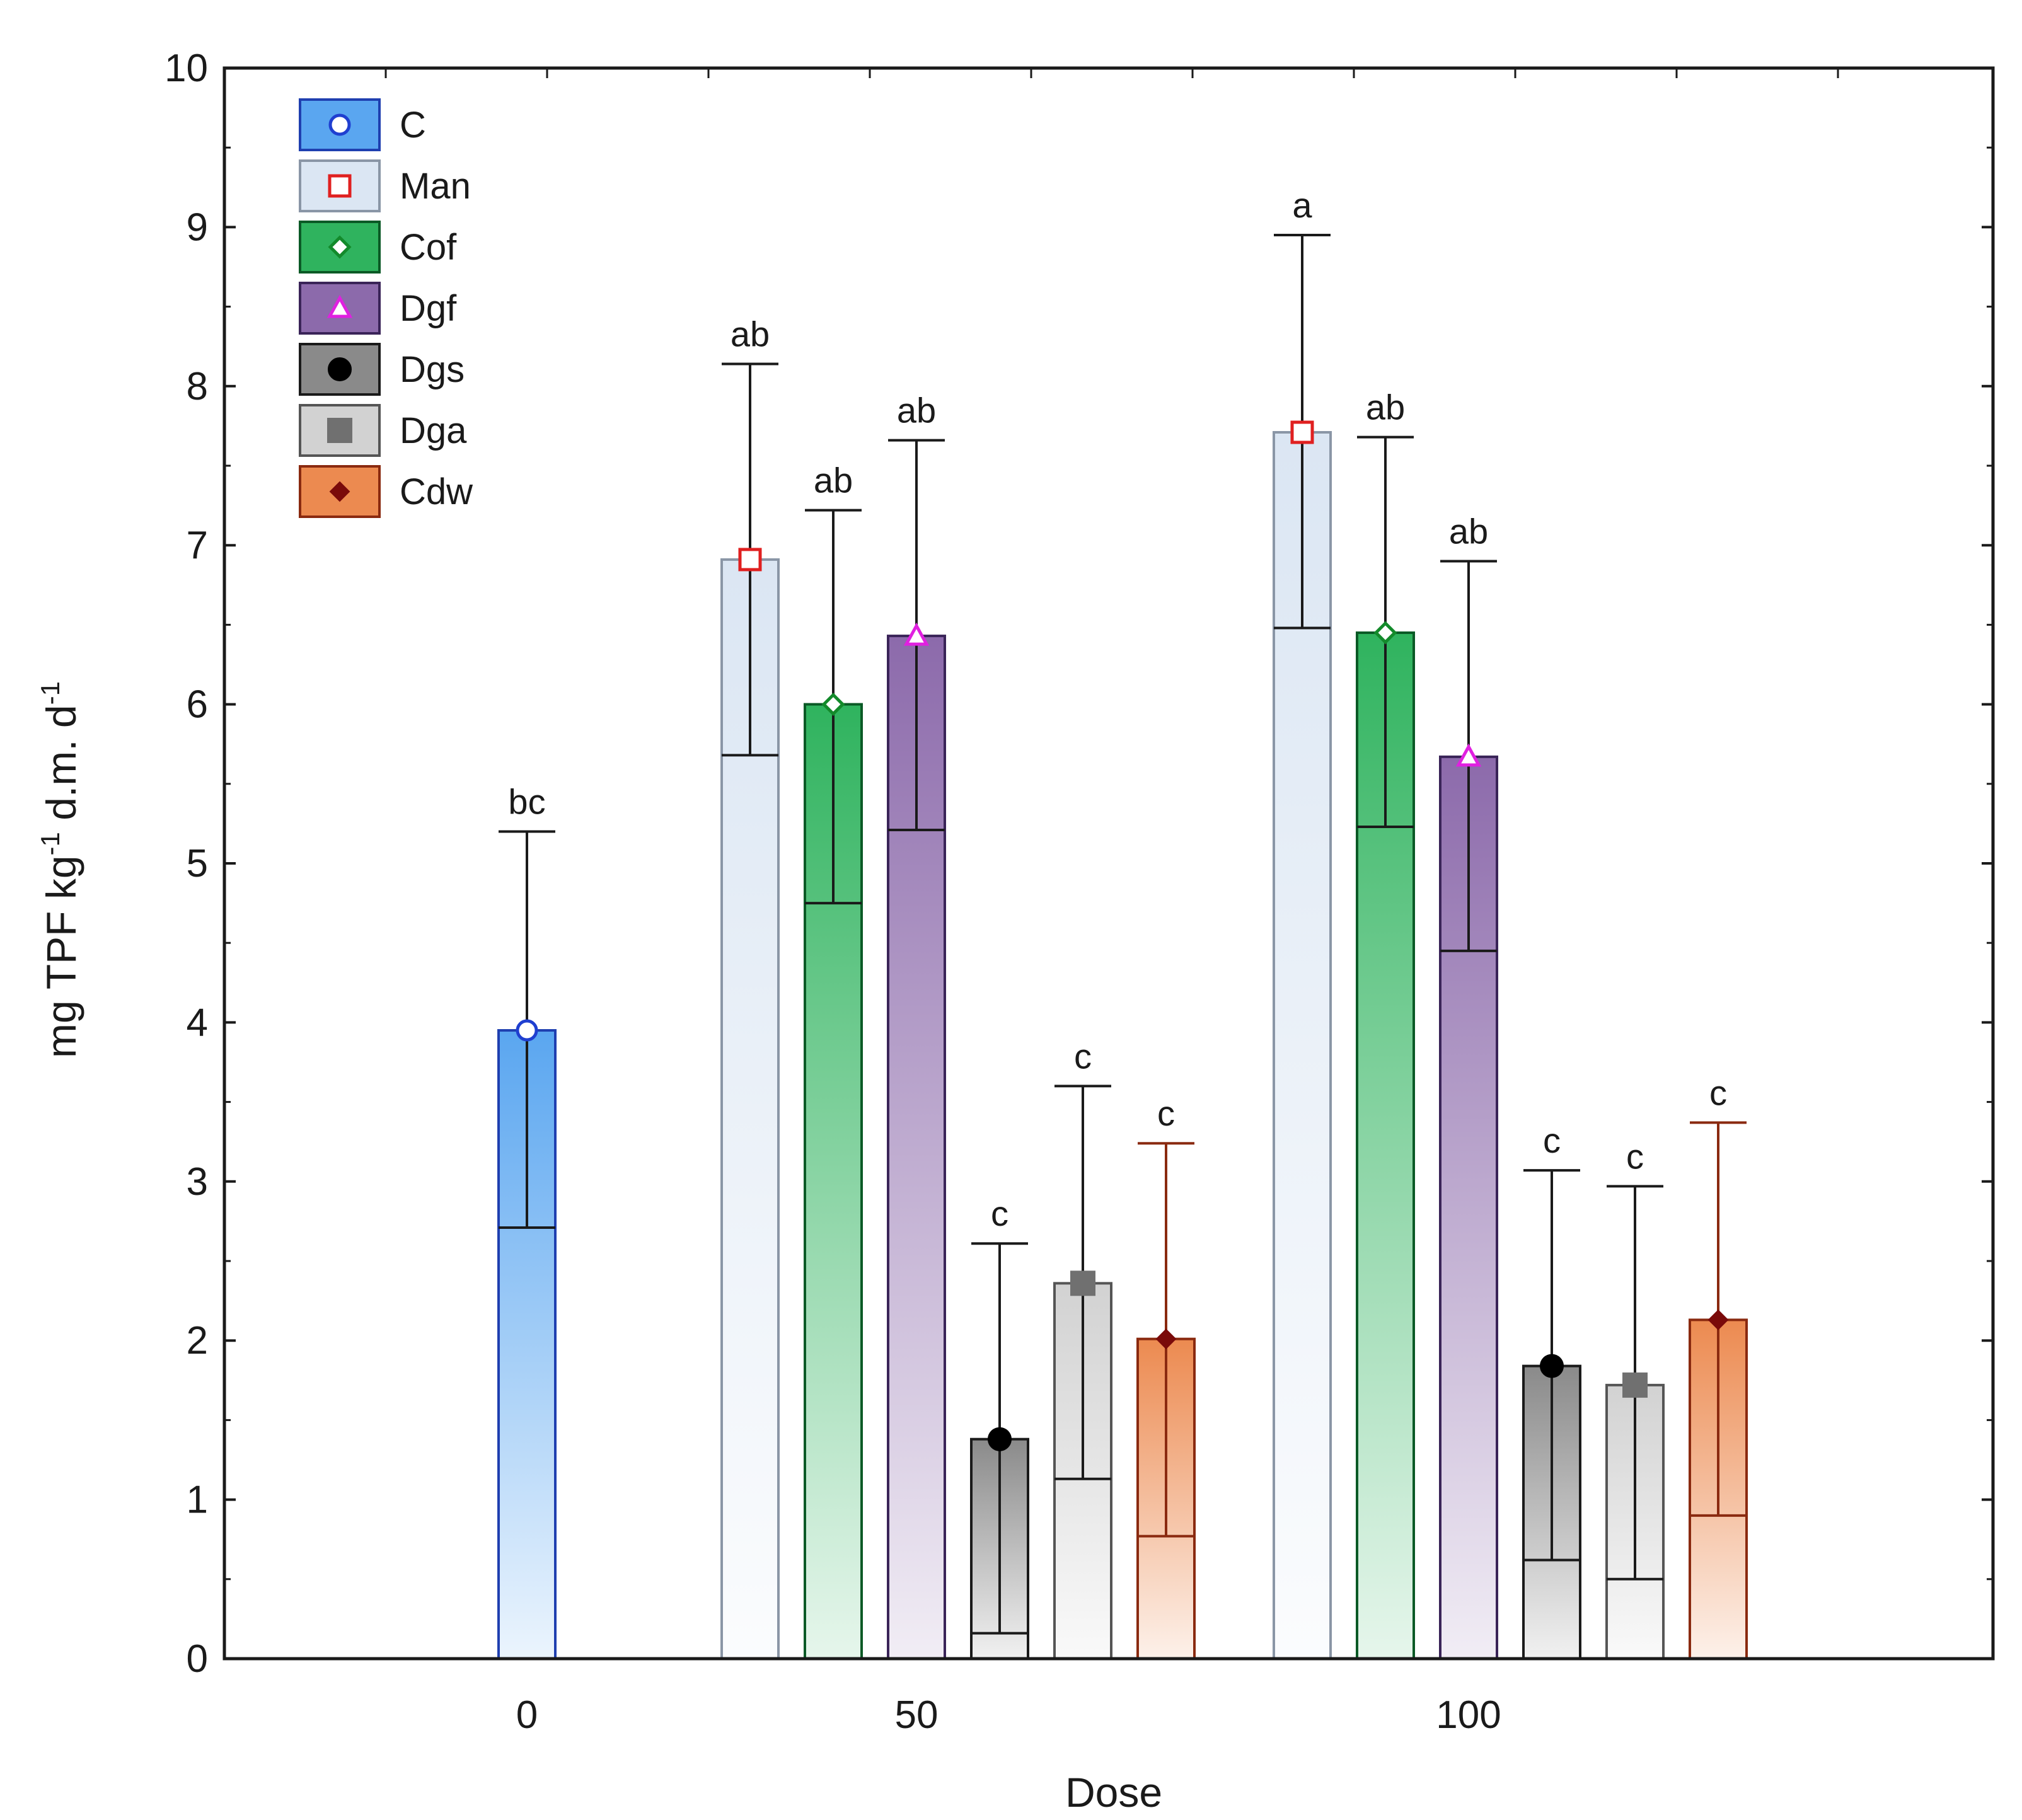 The width and height of the screenshot is (2022, 1820). Describe the element at coordinates (436, 491) in the screenshot. I see `legend-label: Cdw` at that location.